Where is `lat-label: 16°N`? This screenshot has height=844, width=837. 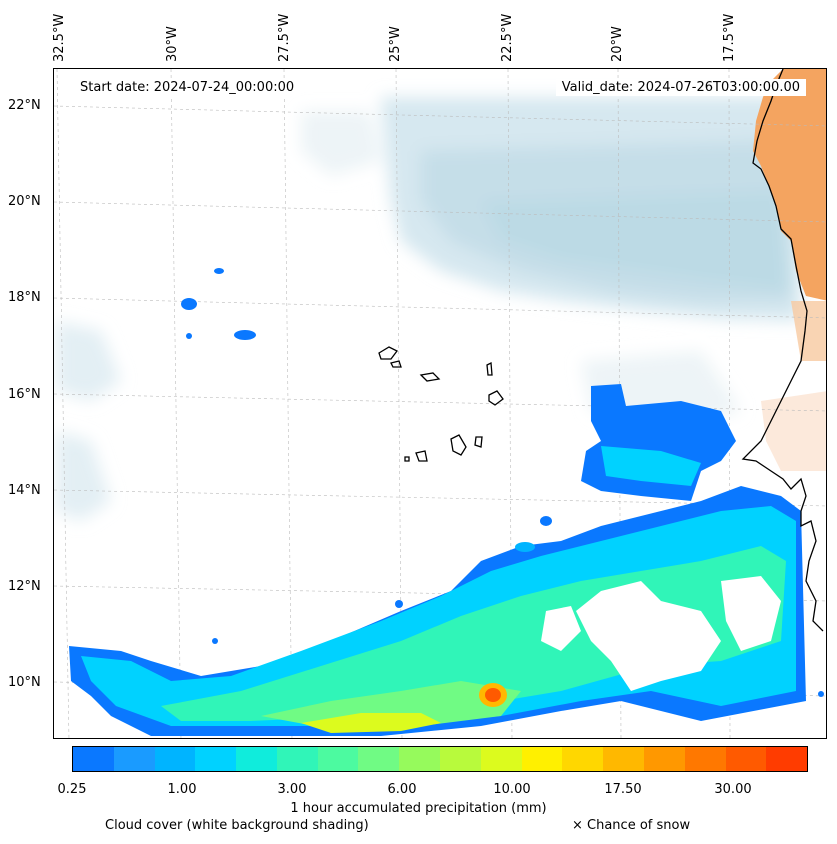 lat-label: 16°N is located at coordinates (24, 394).